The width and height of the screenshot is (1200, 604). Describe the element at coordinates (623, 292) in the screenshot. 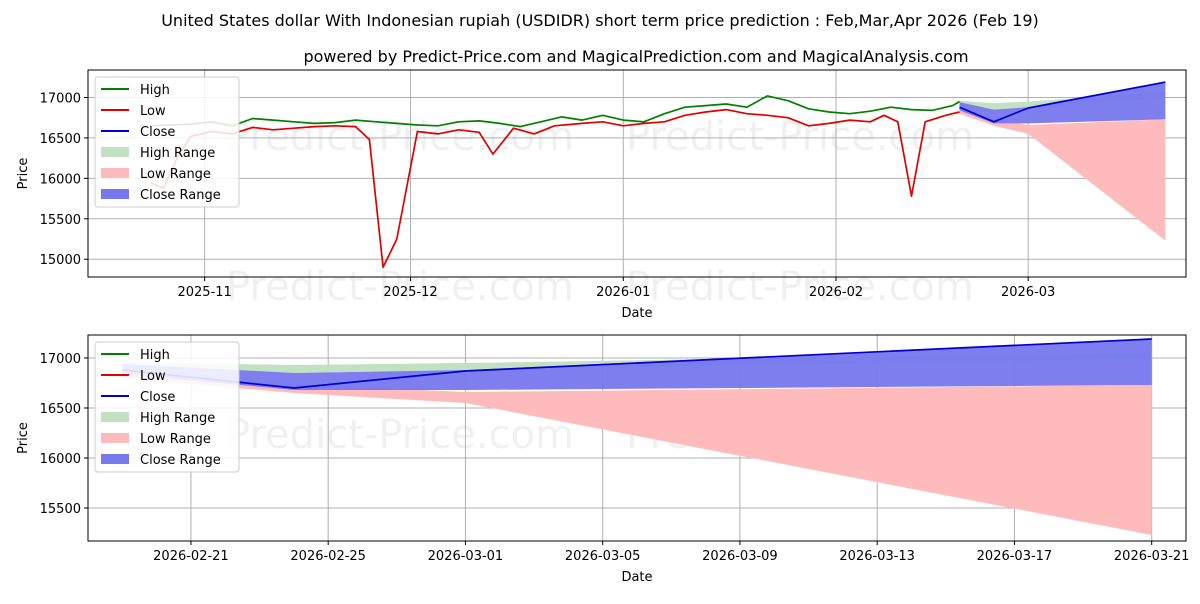

I see `x-tick-label: 2026-01` at that location.